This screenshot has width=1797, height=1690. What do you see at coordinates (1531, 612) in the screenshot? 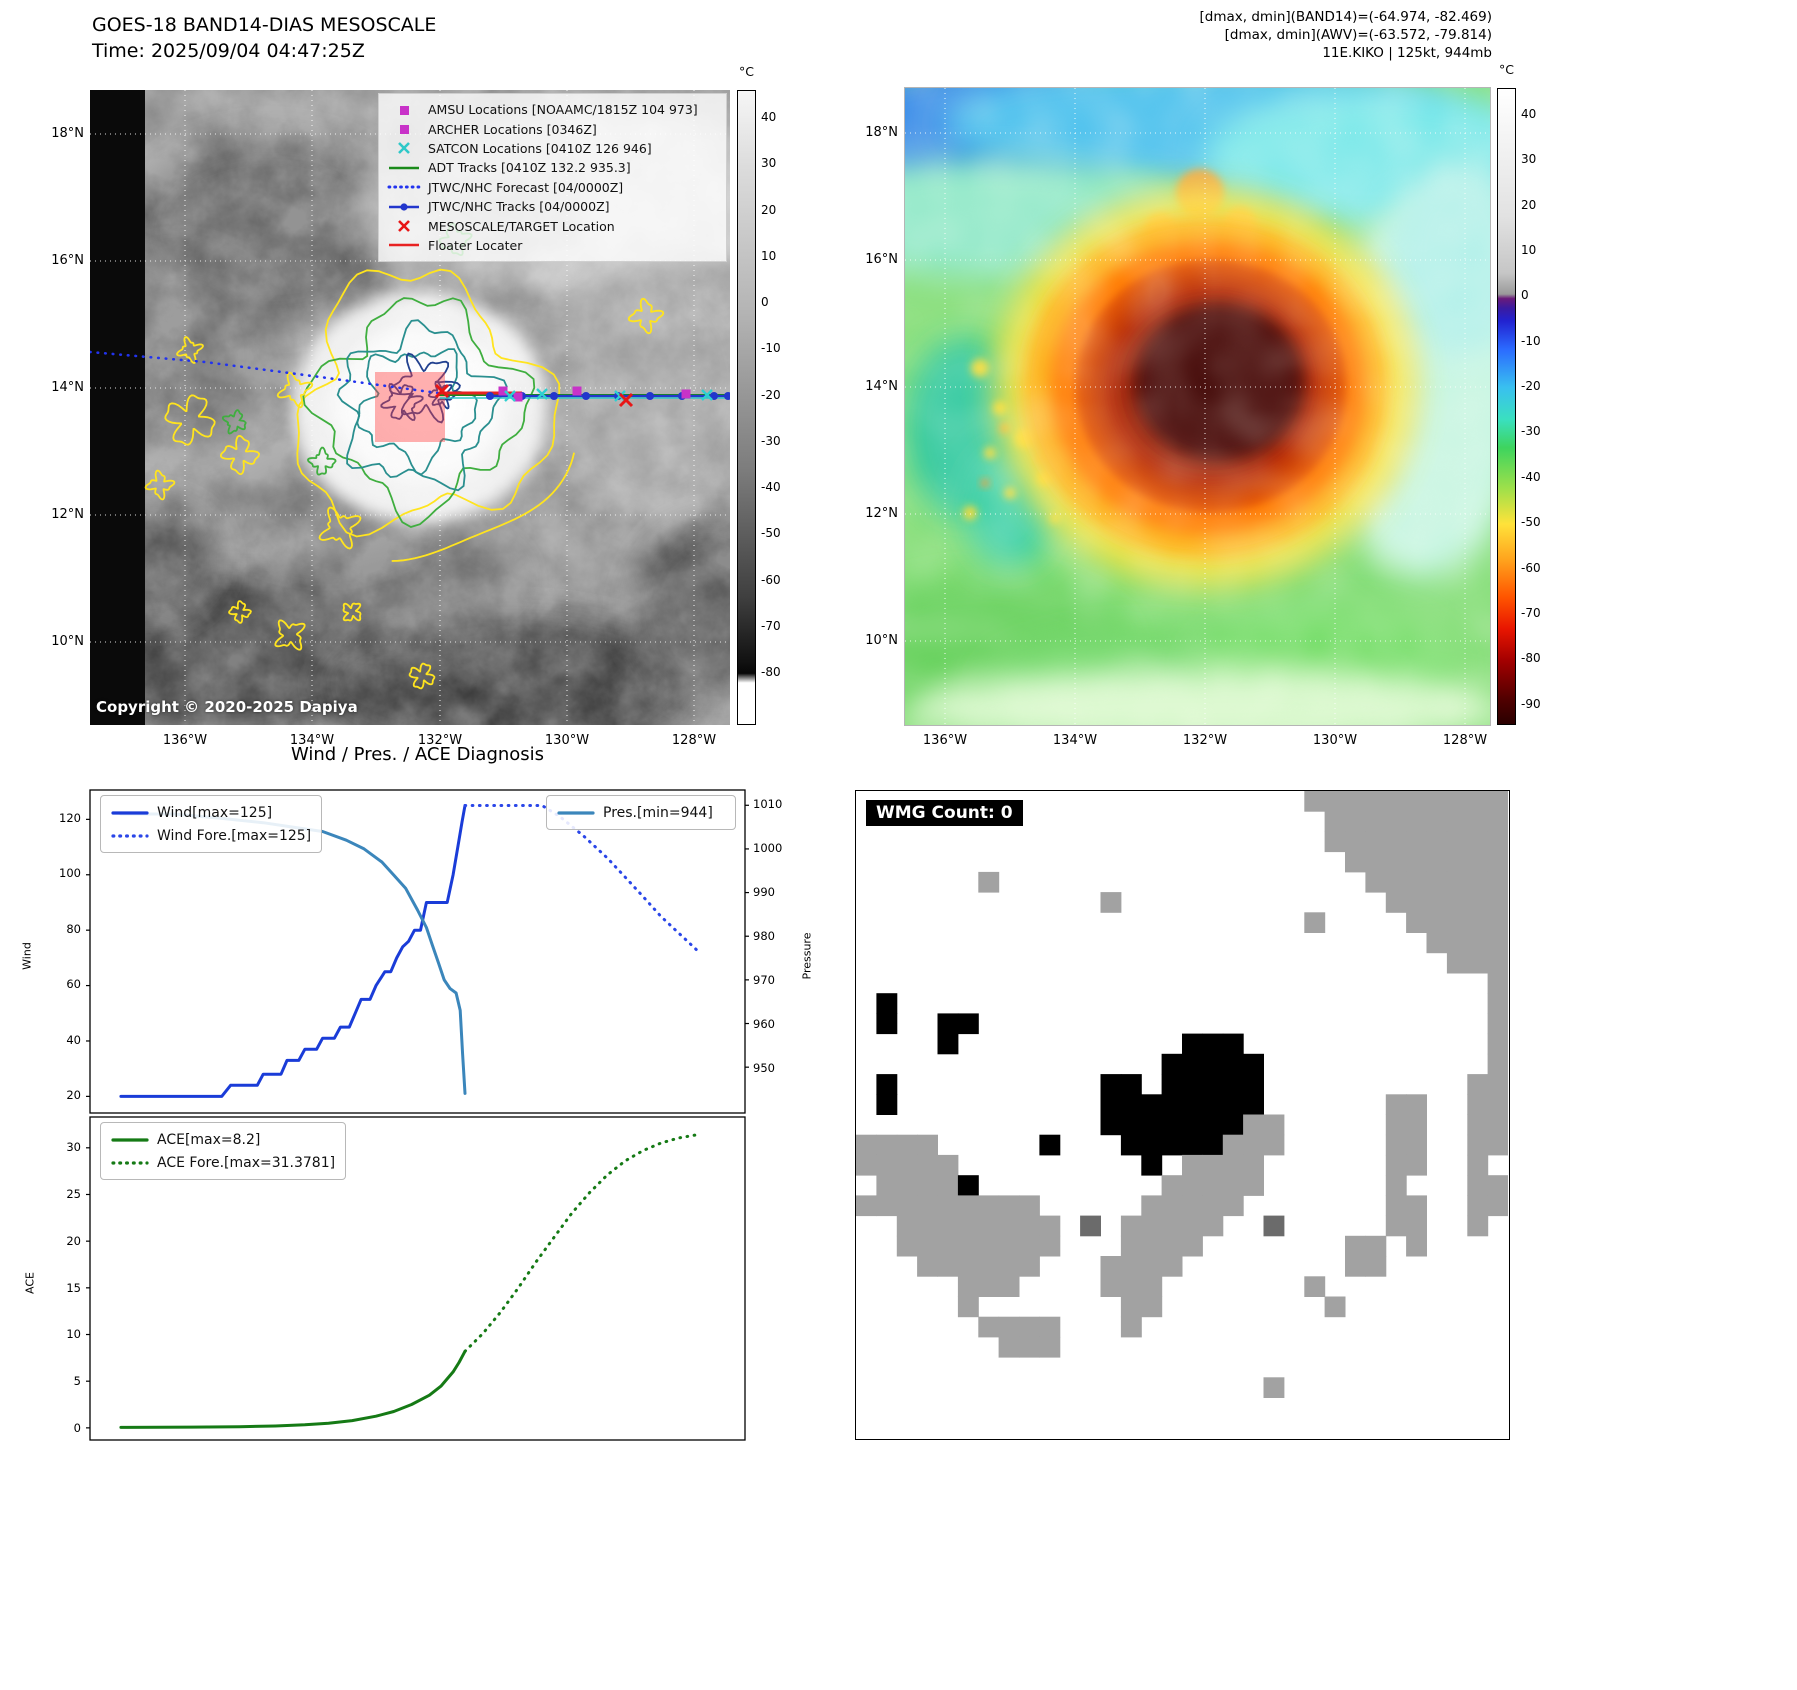
I see `ir-cbar-tick: -70` at bounding box center [1531, 612].